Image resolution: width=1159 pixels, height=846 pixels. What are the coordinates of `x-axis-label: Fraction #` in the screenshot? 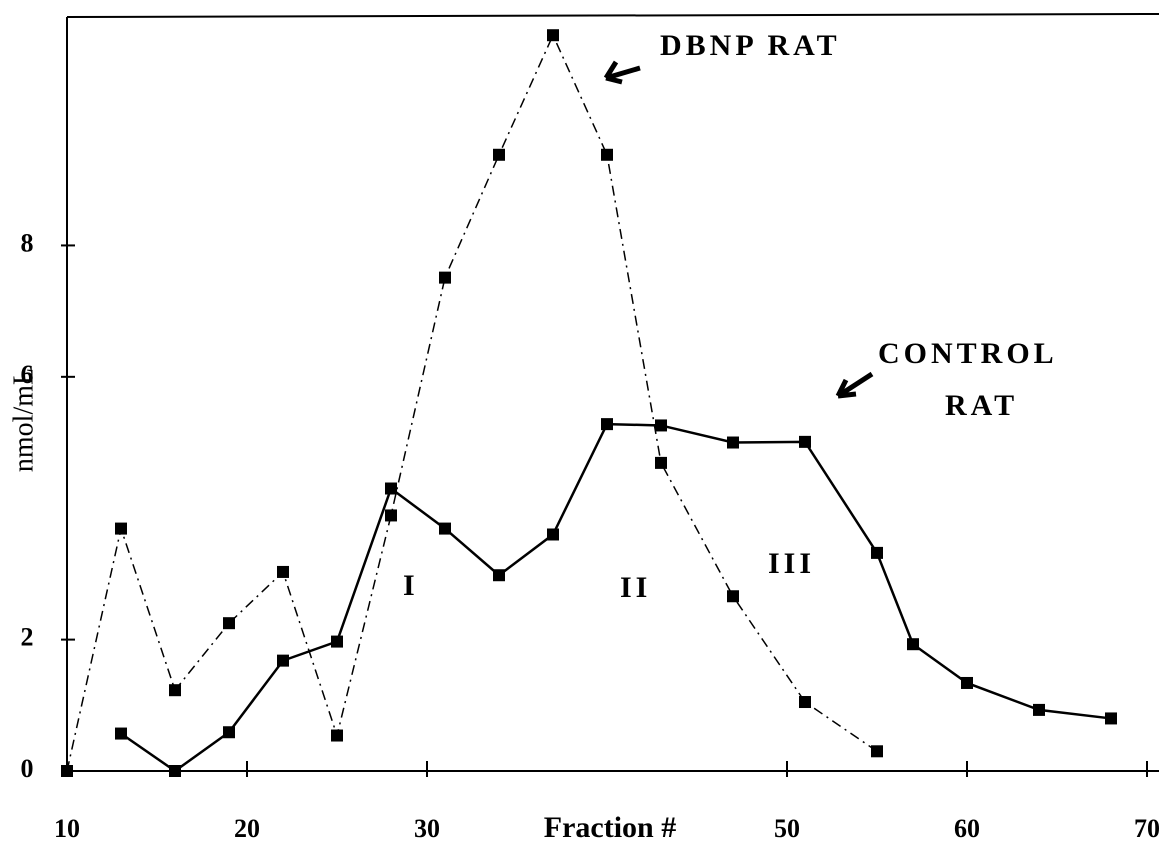 It's located at (610, 827).